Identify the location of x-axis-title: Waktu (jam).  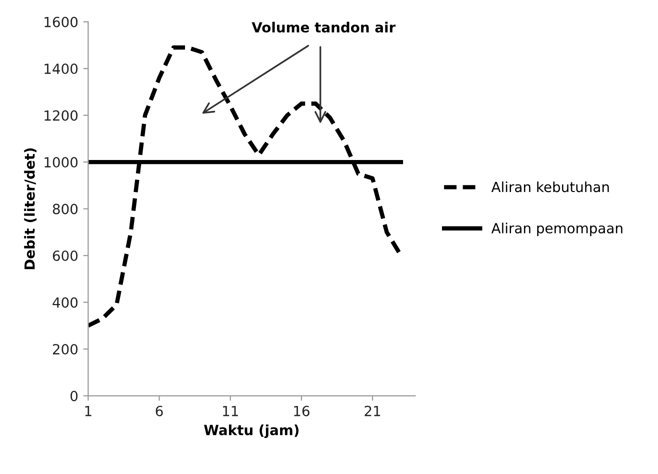
(251, 431).